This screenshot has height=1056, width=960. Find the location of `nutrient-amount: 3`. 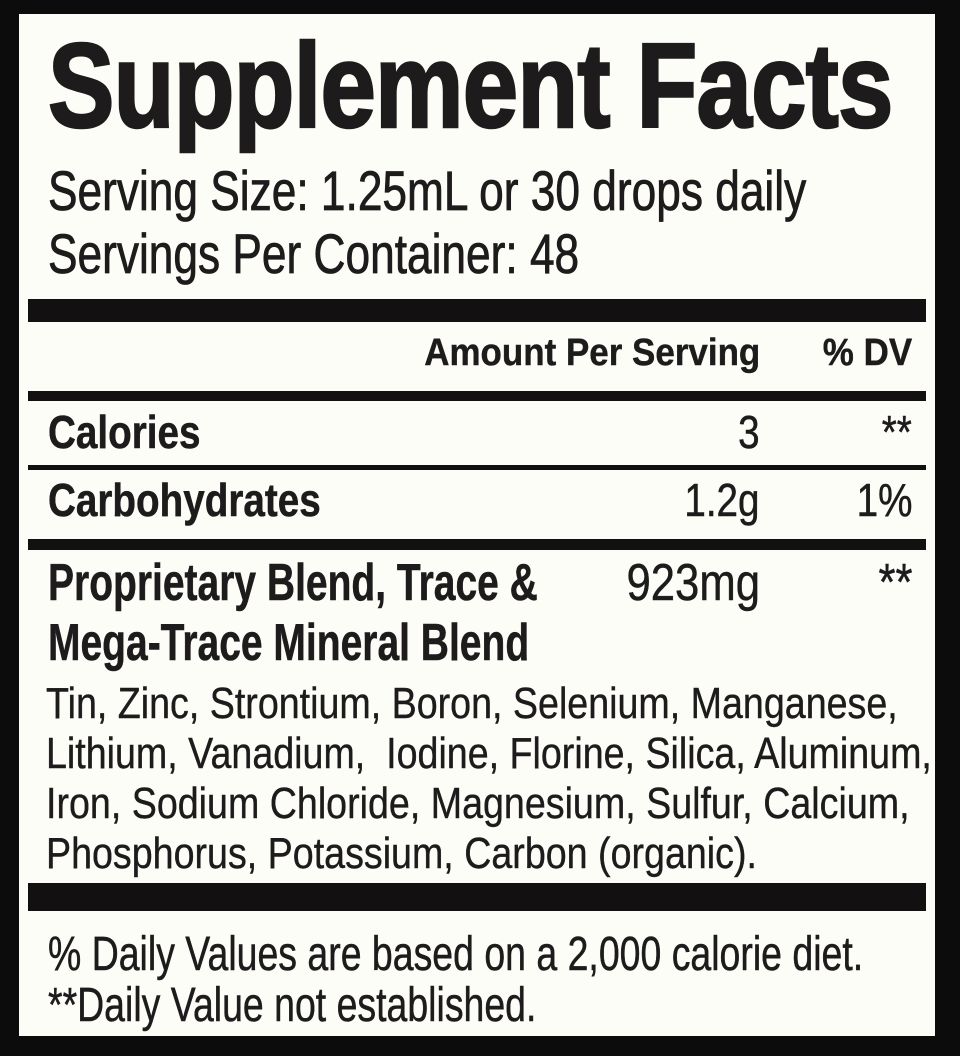

nutrient-amount: 3 is located at coordinates (747, 432).